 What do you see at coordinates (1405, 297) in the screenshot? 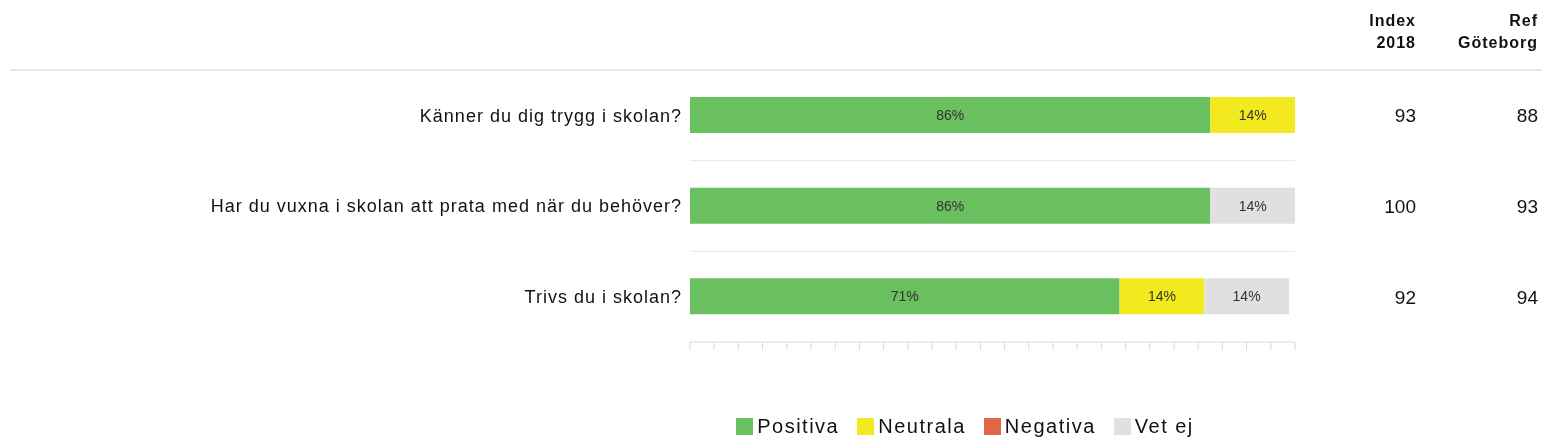
I see `text: 92` at bounding box center [1405, 297].